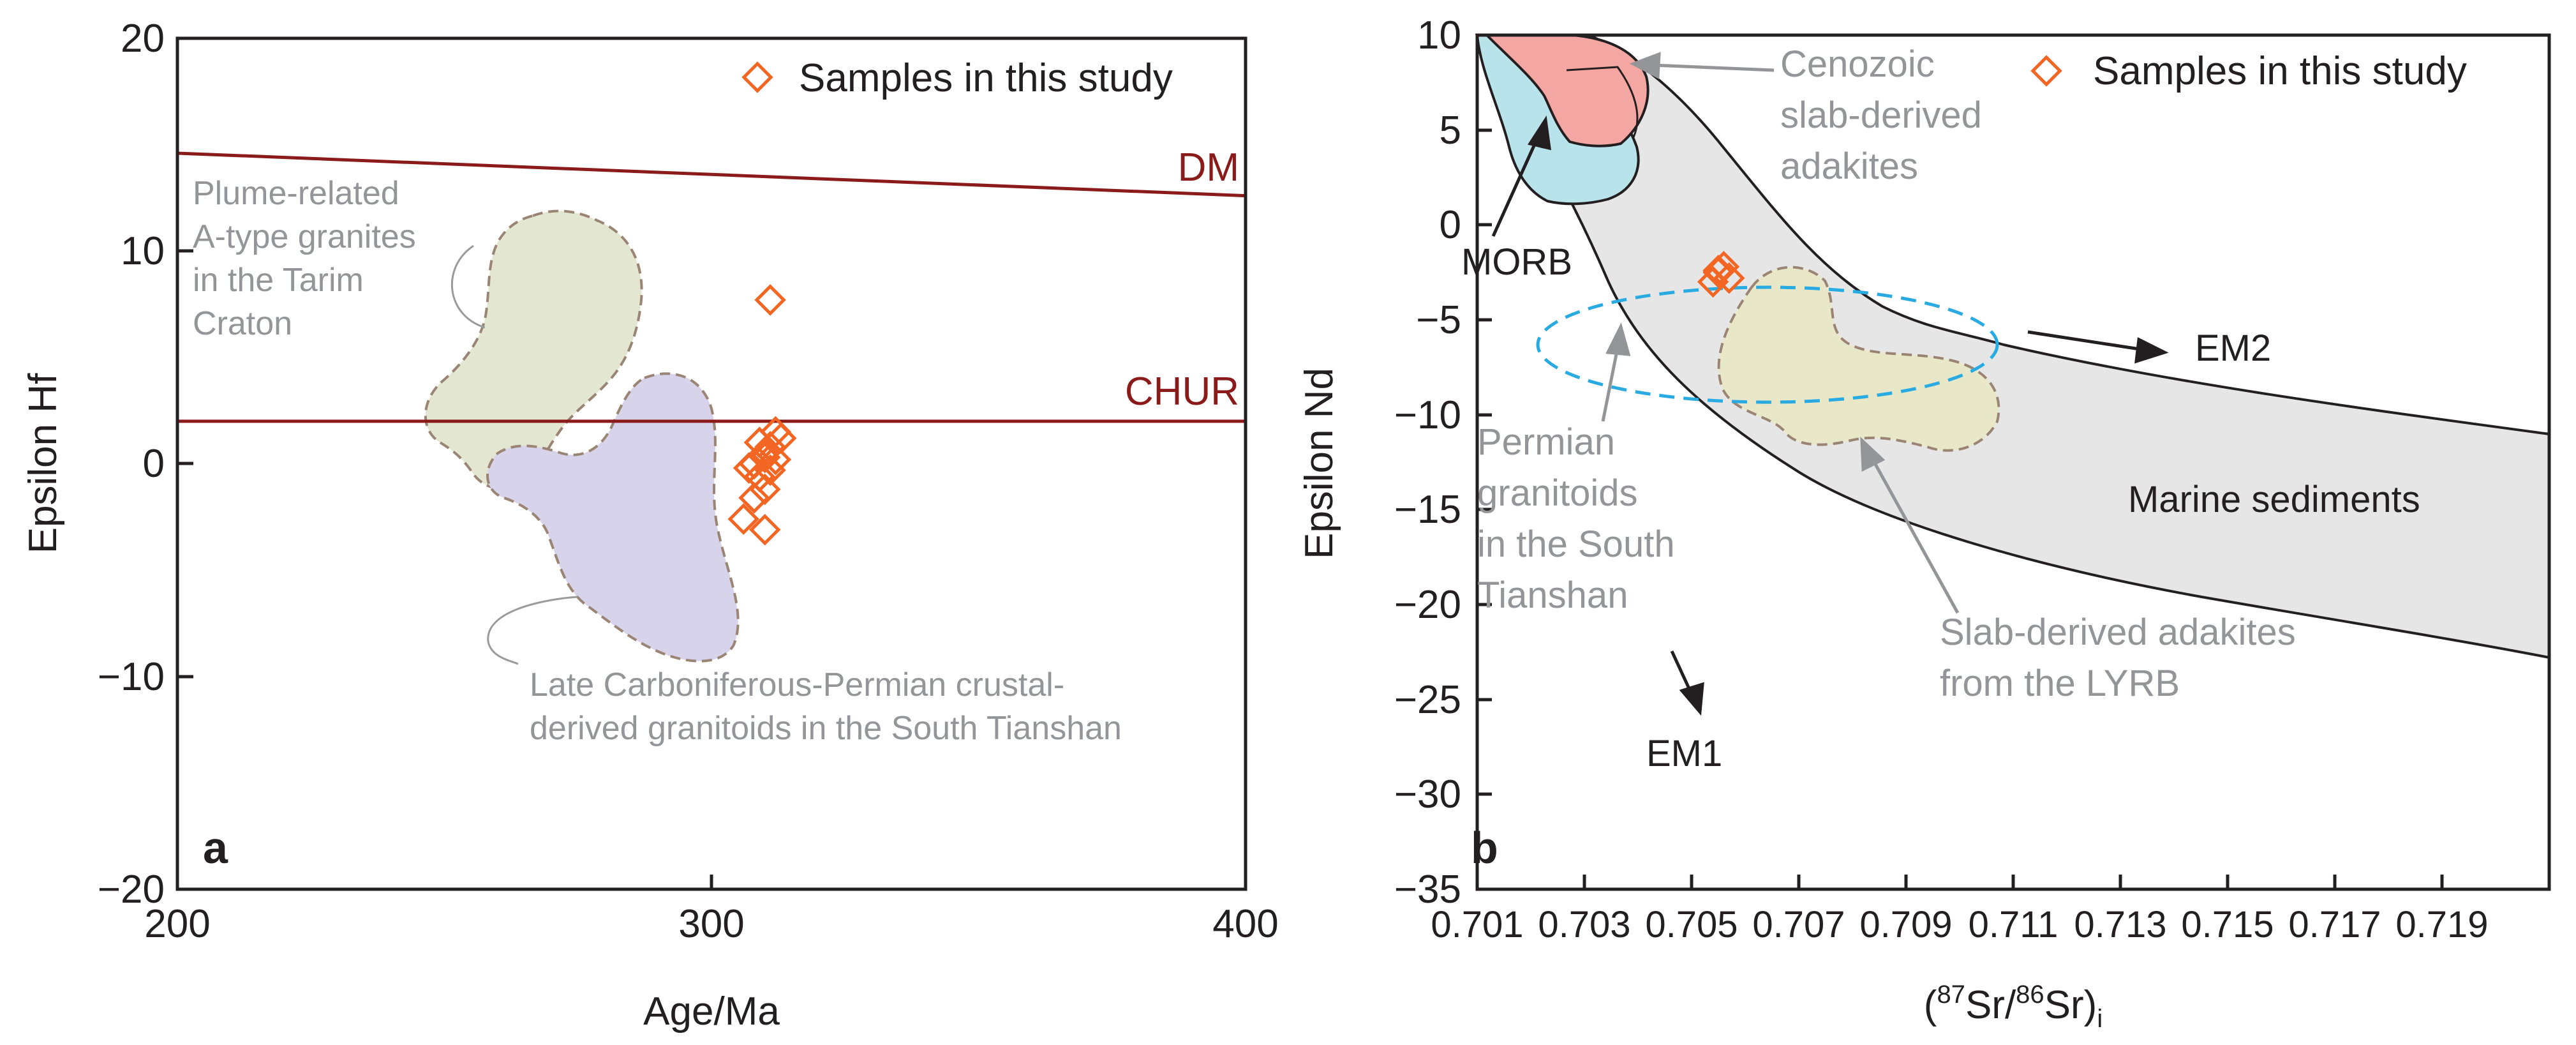 The height and width of the screenshot is (1045, 2576). Describe the element at coordinates (177, 924) in the screenshot. I see `x-tick-label: 200` at that location.